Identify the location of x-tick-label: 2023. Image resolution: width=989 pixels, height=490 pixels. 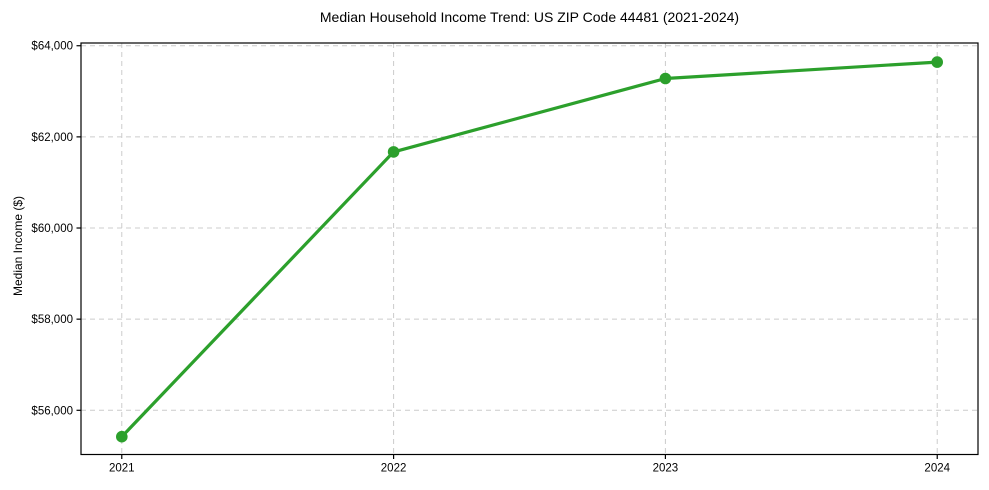
(666, 469).